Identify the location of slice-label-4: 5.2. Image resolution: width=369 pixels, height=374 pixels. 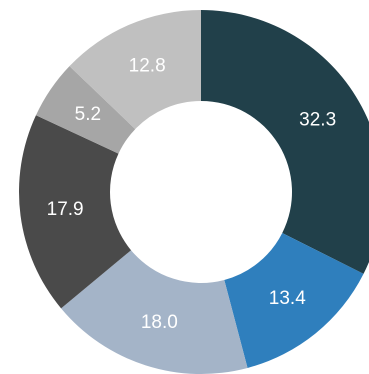
(88, 114).